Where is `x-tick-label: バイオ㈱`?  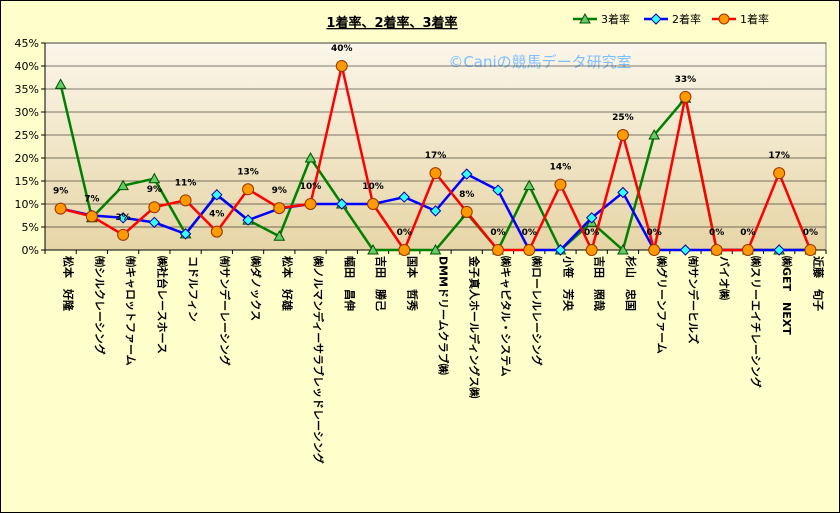 x-tick-label: バイオ㈱ is located at coordinates (725, 278).